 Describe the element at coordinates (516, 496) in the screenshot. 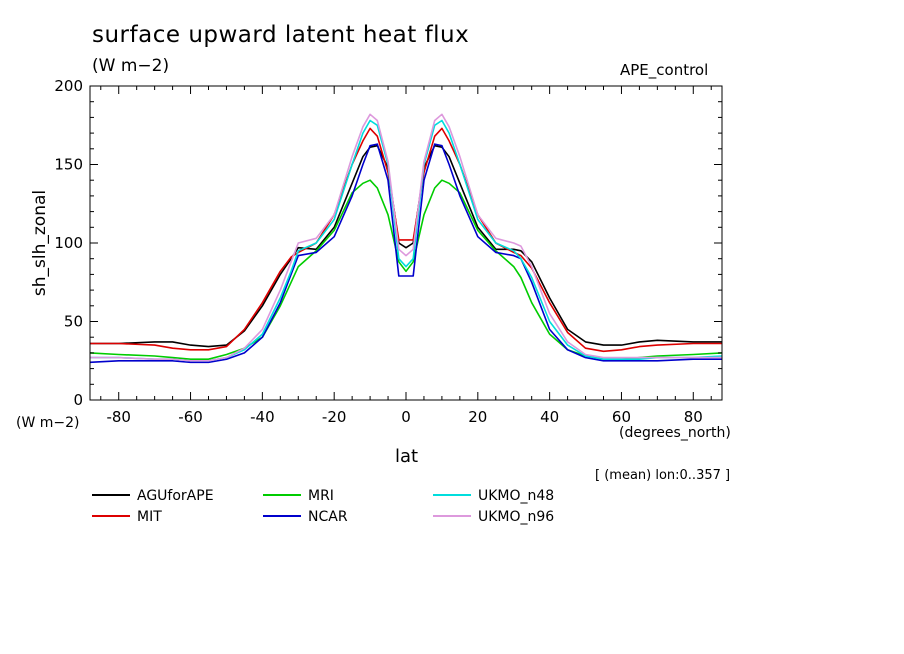

I see `legend-label-ukmo_n48: UKMO_n48` at that location.